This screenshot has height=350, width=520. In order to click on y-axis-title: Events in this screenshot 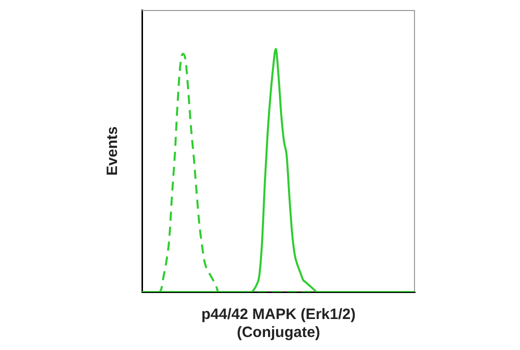, I will do `click(113, 151)`.